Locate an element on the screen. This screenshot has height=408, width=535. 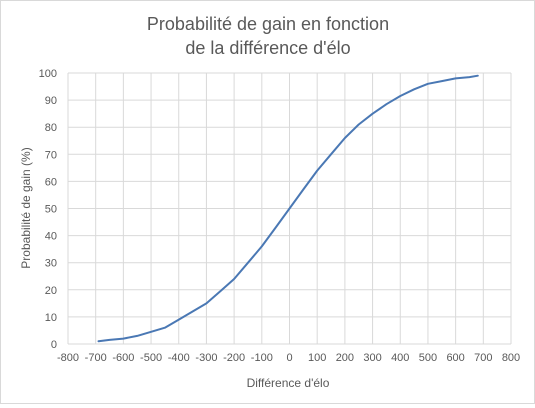
y-tick-label: 60 is located at coordinates (51, 182).